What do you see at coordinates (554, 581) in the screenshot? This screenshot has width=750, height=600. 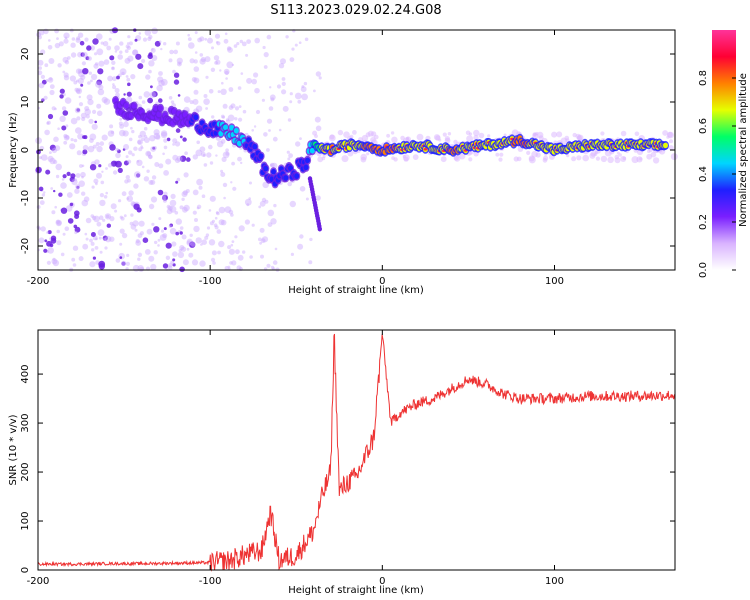 I see `x-tick-label: 100` at bounding box center [554, 581].